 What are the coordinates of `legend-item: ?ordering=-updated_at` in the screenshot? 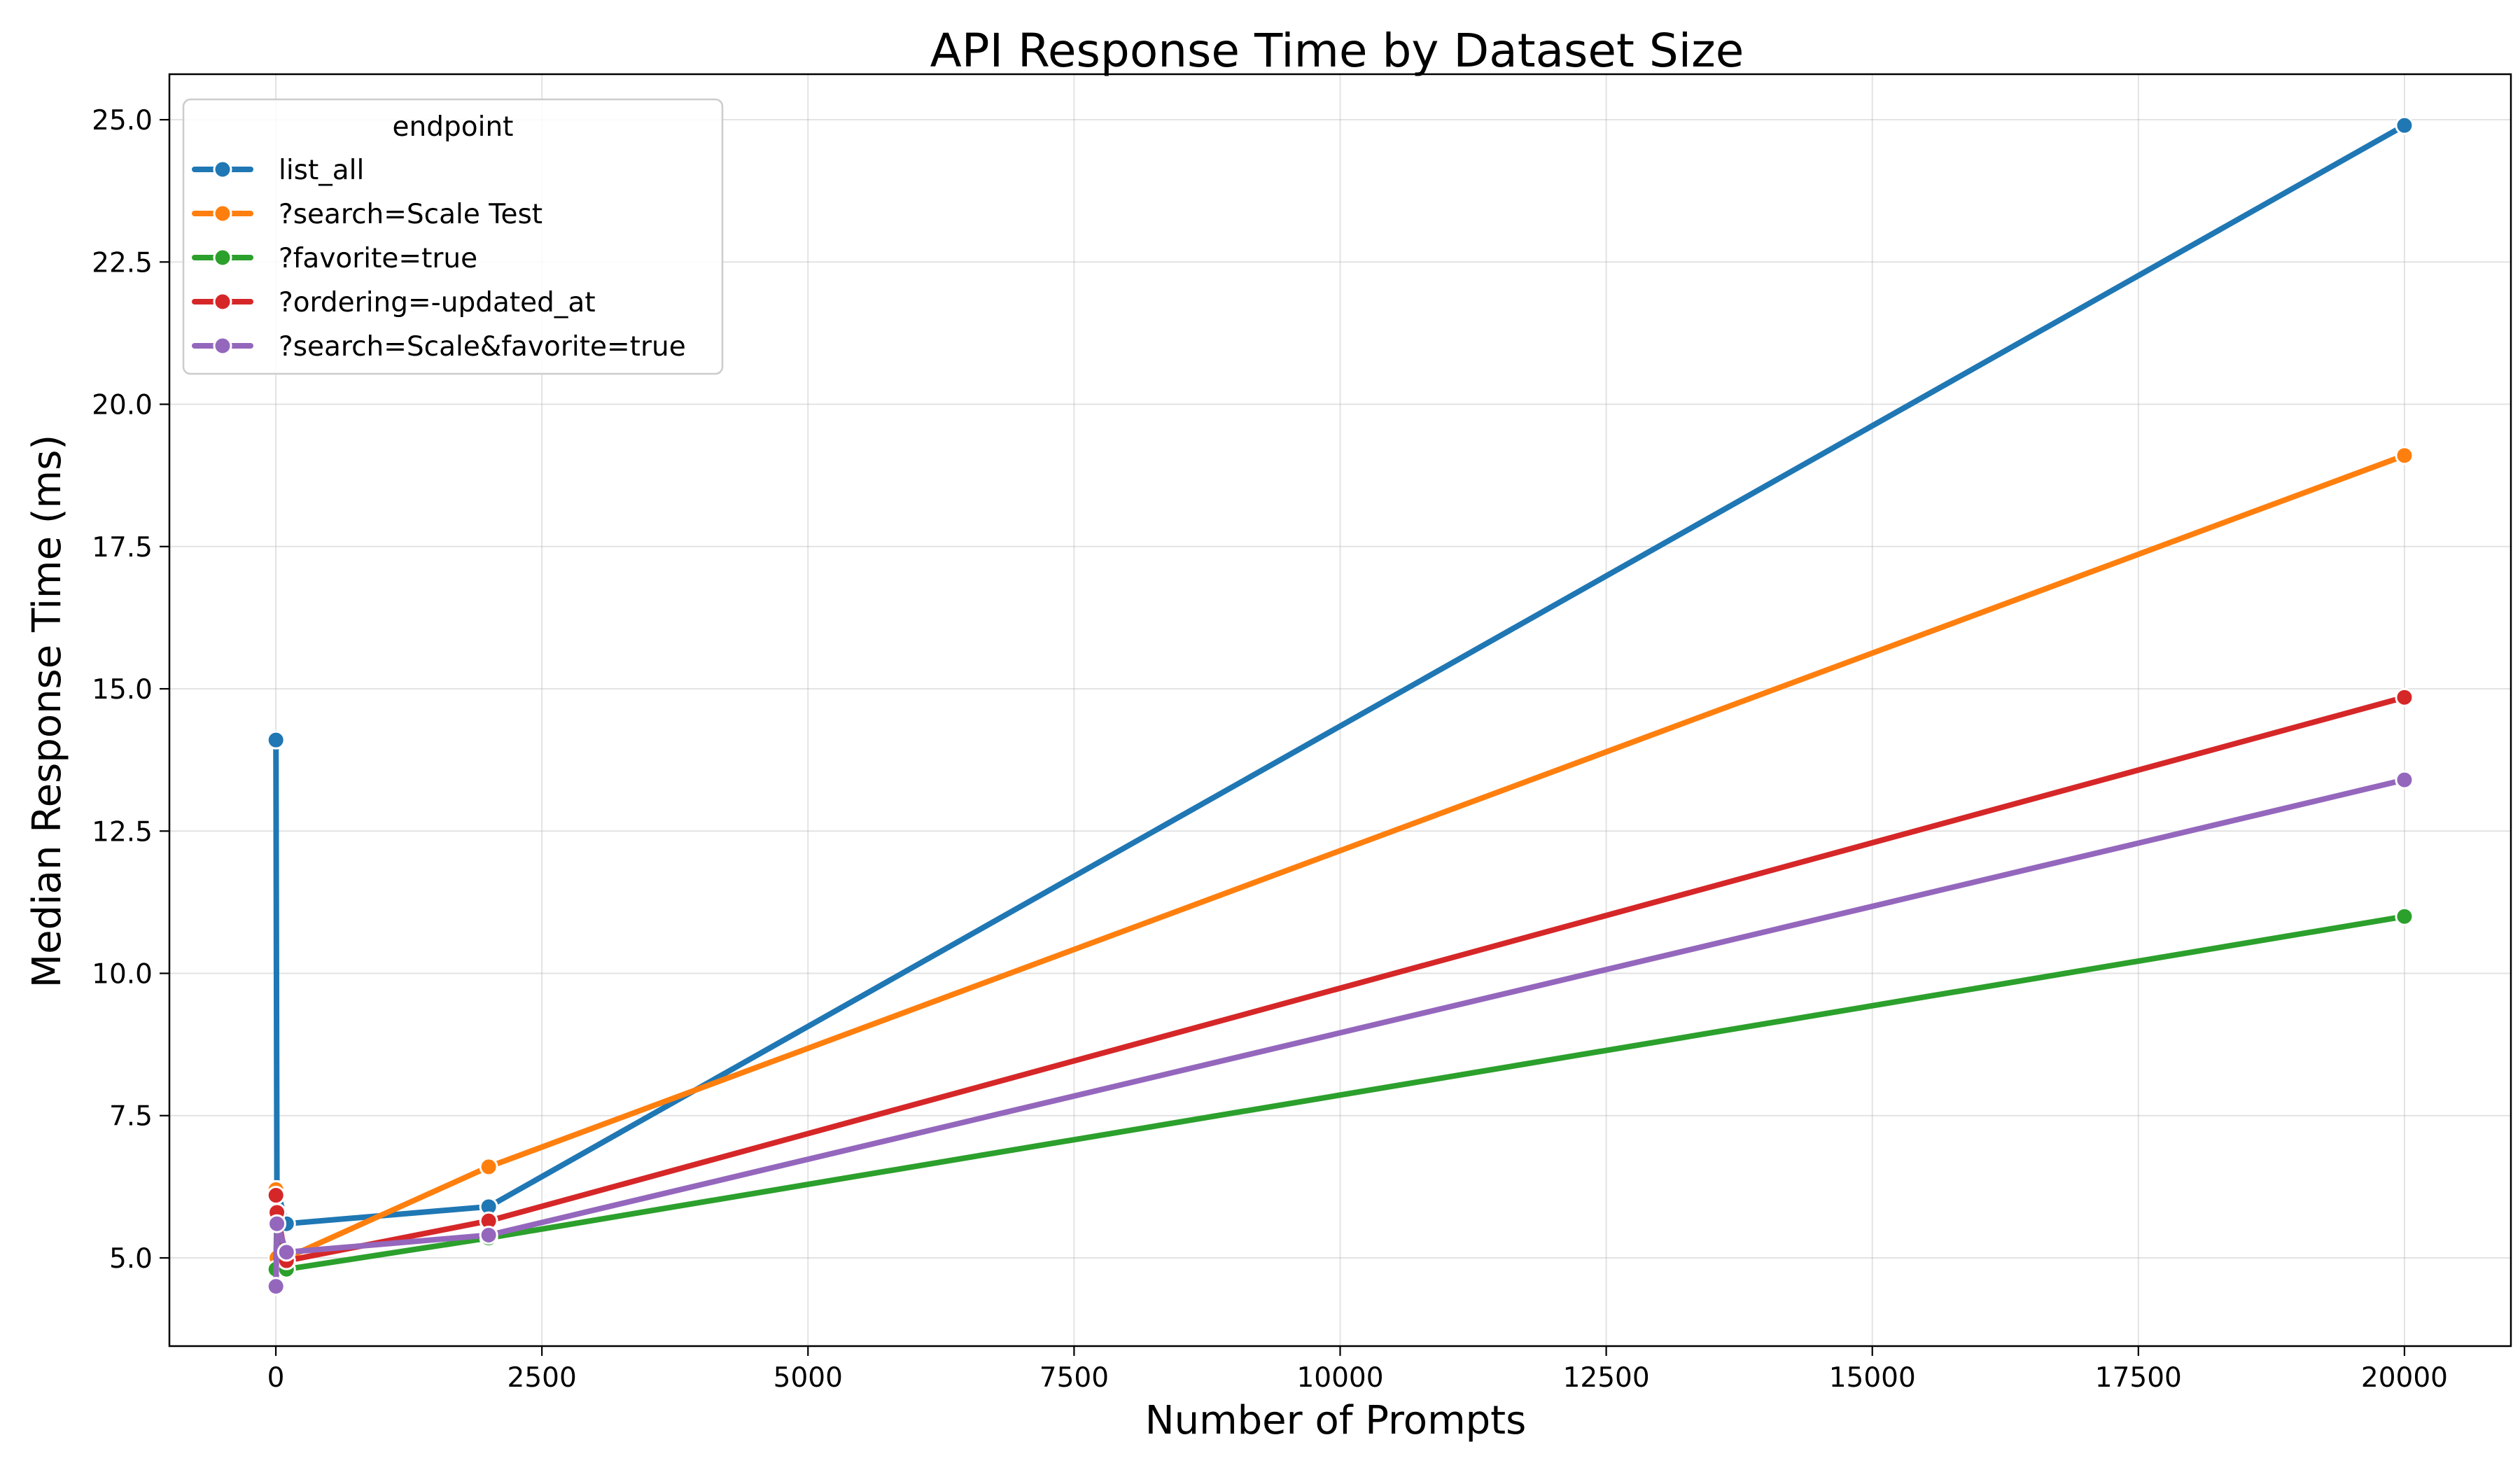 It's located at (394, 302).